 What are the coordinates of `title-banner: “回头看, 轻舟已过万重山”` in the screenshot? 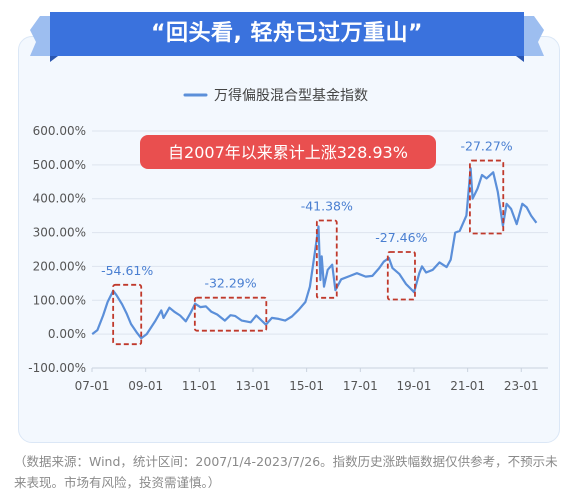 It's located at (287, 37).